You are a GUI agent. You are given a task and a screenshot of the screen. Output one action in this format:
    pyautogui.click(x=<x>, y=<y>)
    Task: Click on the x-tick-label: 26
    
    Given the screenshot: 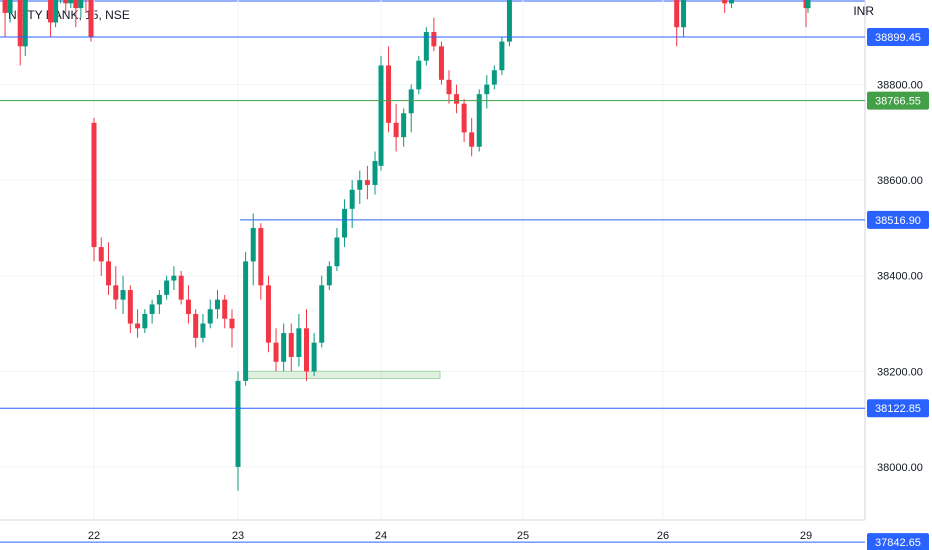 What is the action you would take?
    pyautogui.click(x=663, y=536)
    